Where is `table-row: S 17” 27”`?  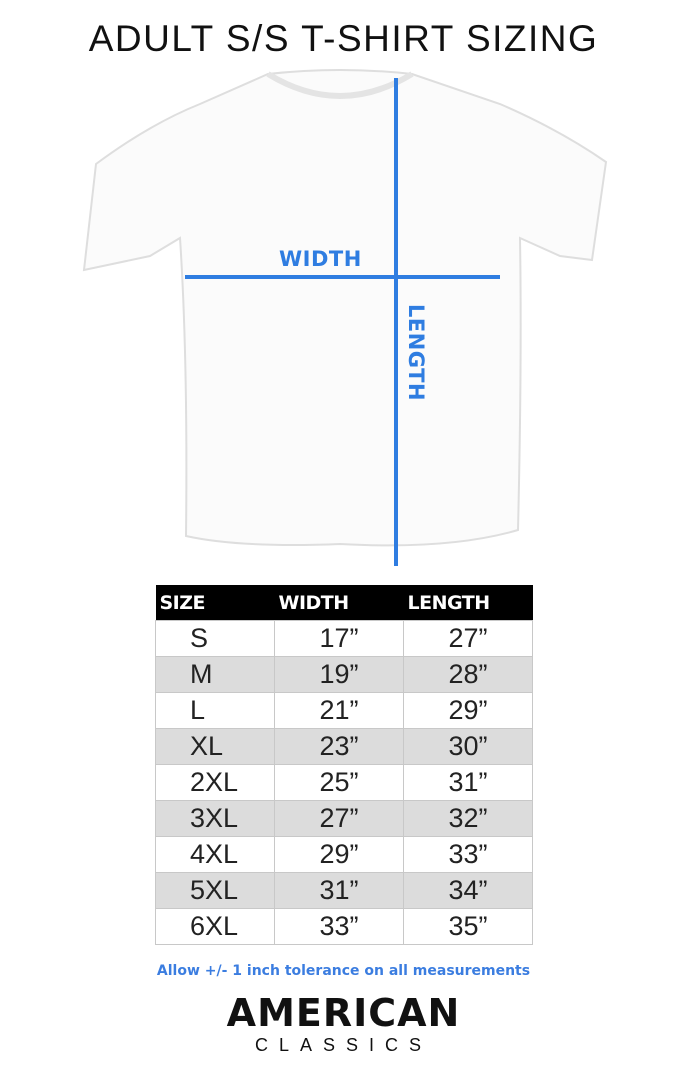
table-row: S 17” 27” is located at coordinates (344, 638).